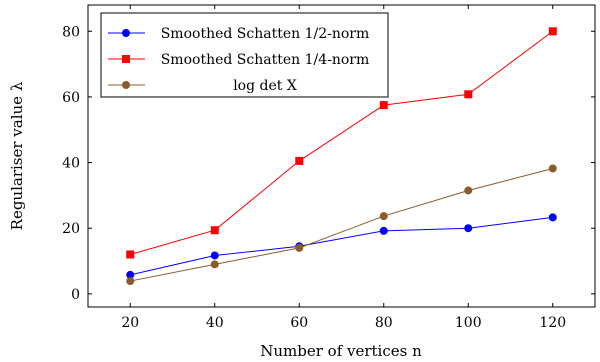 Image resolution: width=600 pixels, height=362 pixels. I want to click on y-tick-label: 60, so click(71, 98).